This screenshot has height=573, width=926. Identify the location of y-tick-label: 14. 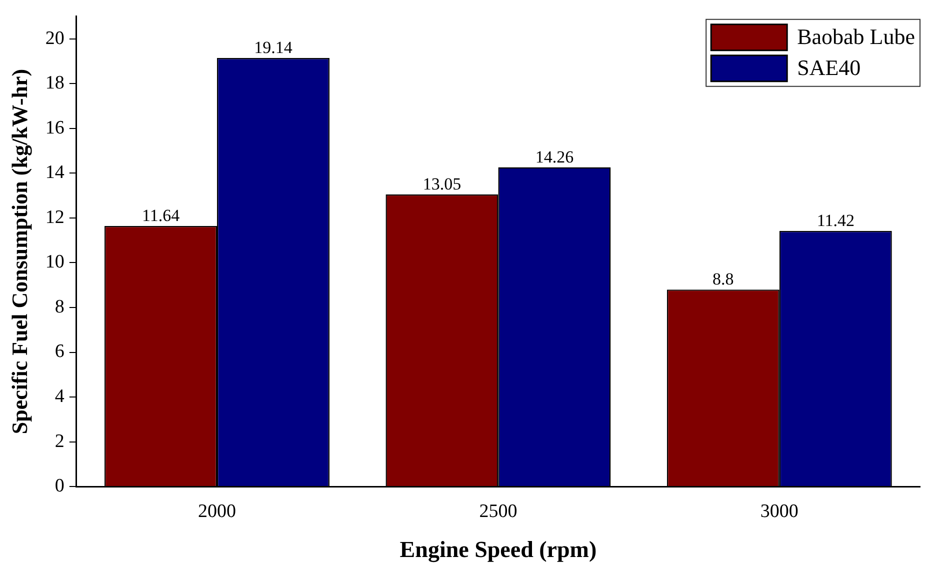
(55, 173).